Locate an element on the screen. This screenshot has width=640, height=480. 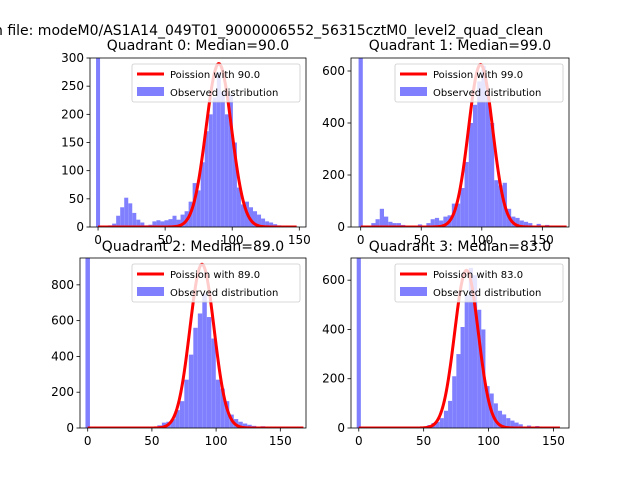
legend-label-poisson: Poission with 99.0 is located at coordinates (478, 75).